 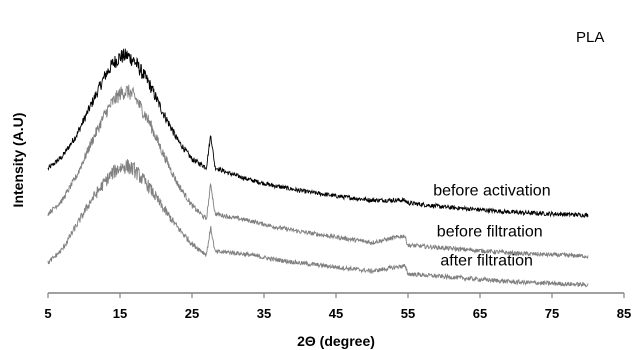 I want to click on x-tick-label: 55, so click(x=408, y=313).